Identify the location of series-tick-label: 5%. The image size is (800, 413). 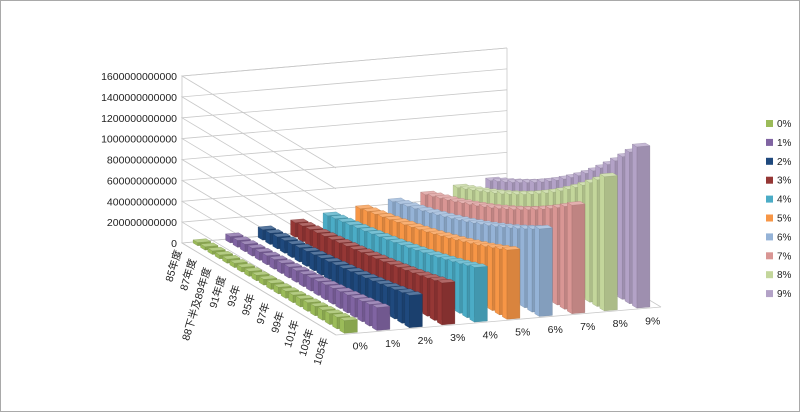
(522, 333).